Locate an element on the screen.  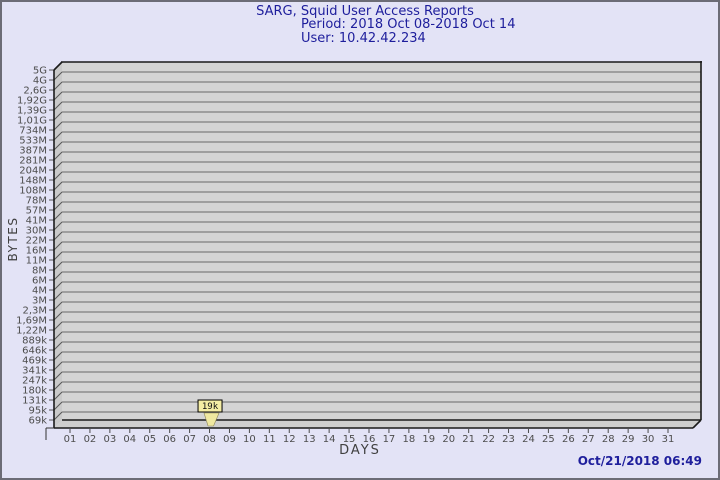
svg-text: 24 is located at coordinates (528, 439).